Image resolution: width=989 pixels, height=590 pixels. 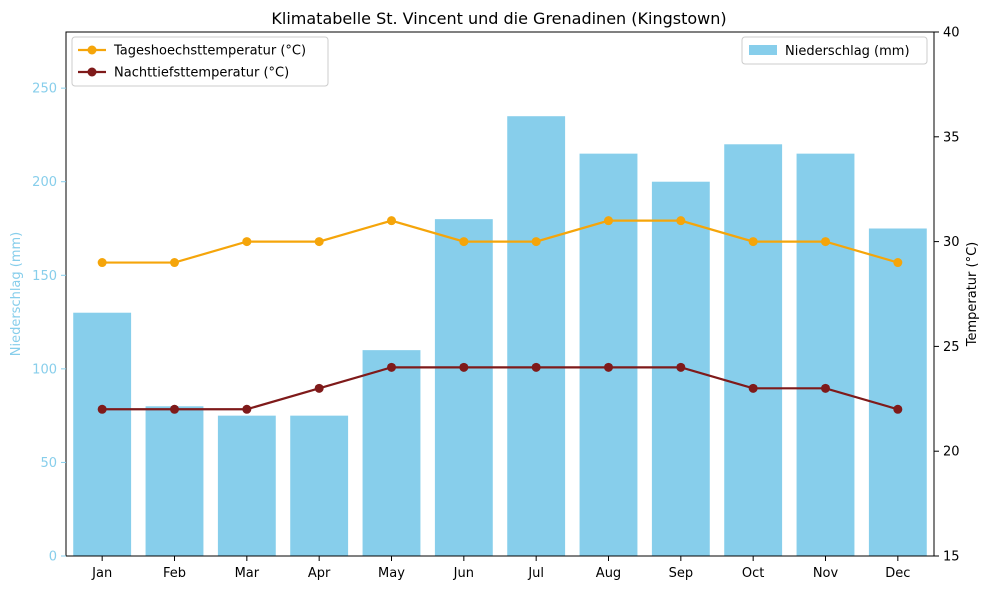 What do you see at coordinates (951, 33) in the screenshot?
I see `y-right-tick-label: 40` at bounding box center [951, 33].